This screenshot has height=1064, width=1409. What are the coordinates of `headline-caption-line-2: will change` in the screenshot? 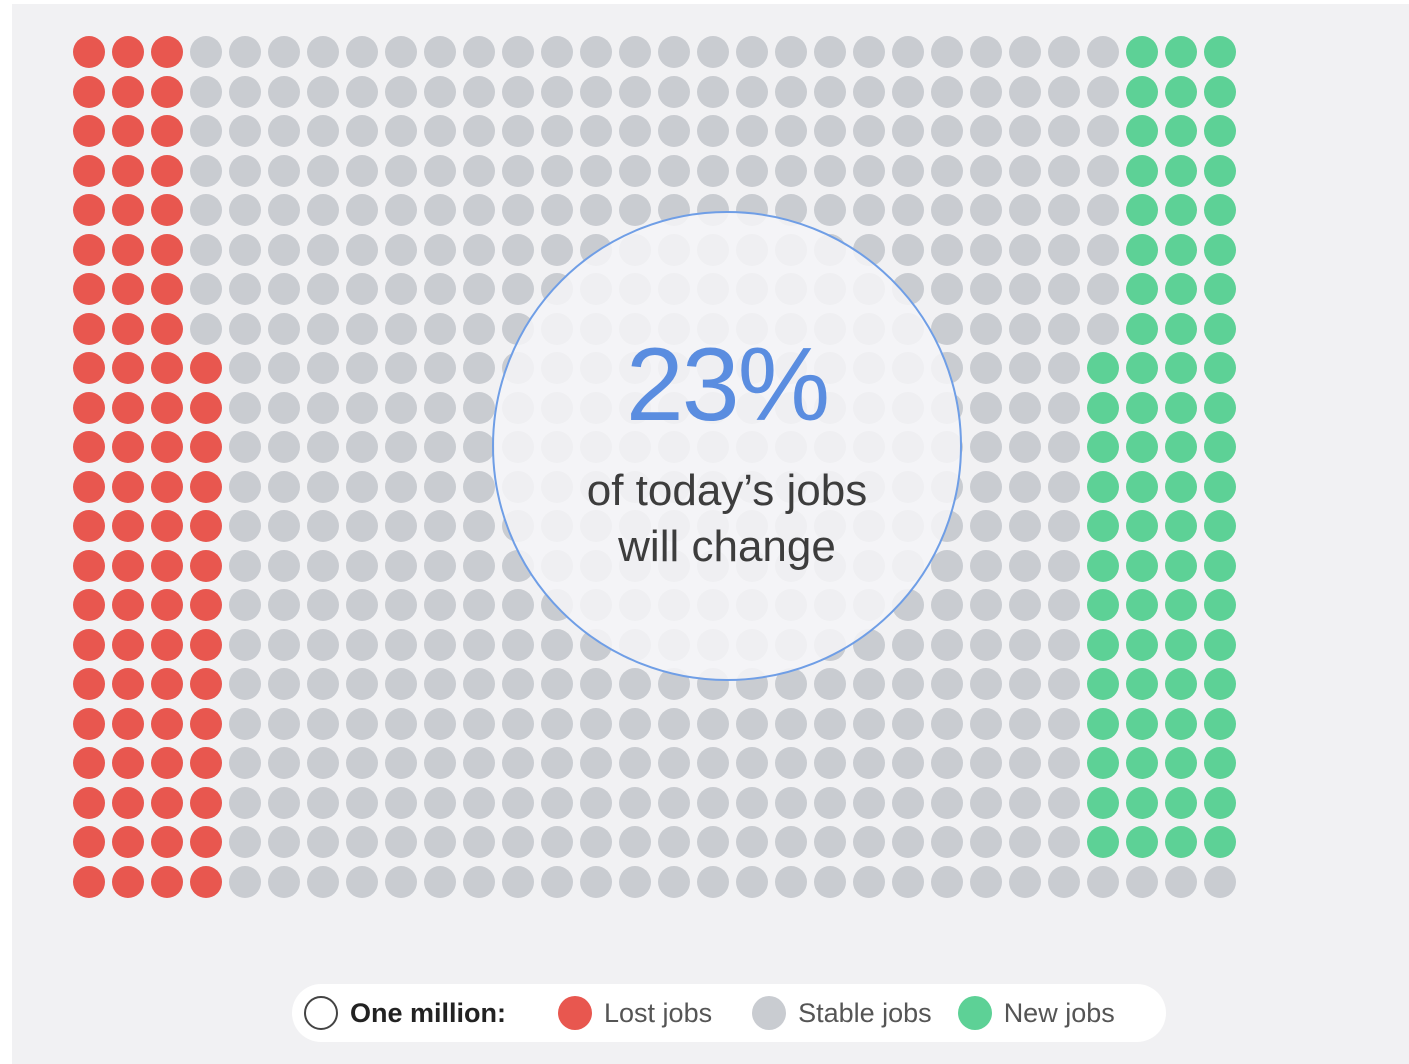 It's located at (727, 547).